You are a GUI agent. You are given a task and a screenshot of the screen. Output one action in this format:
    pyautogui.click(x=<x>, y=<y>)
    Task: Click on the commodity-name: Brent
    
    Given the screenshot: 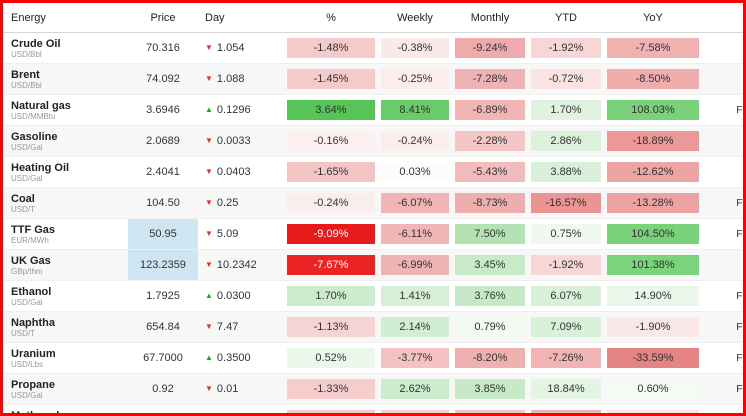 What is the action you would take?
    pyautogui.click(x=25, y=74)
    